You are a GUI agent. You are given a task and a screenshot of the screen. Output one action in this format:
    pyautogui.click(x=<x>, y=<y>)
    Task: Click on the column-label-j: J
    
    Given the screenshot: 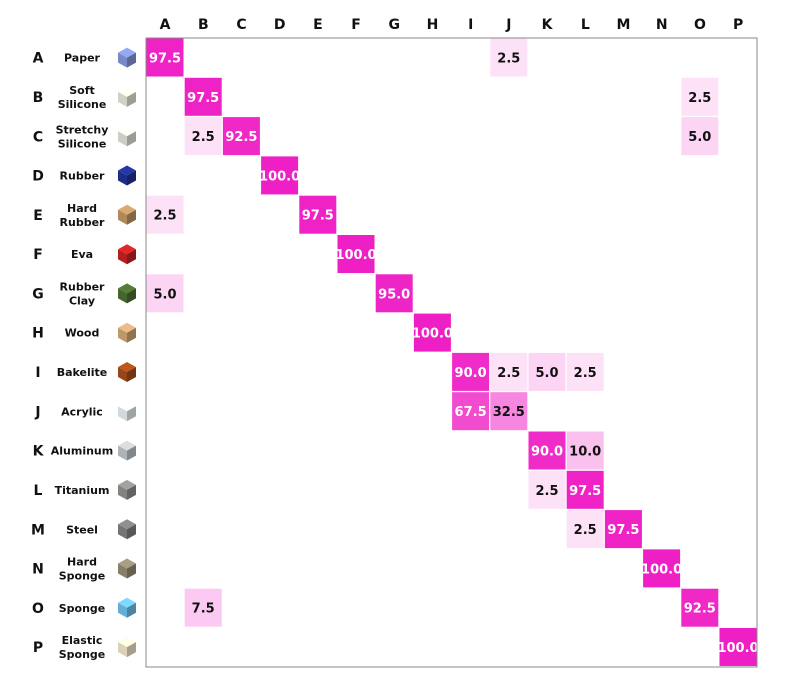 What is the action you would take?
    pyautogui.click(x=508, y=25)
    